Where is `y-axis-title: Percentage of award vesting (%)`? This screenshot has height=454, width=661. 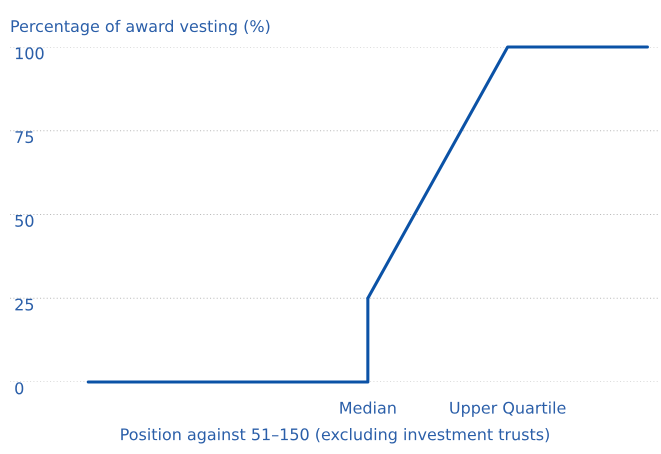
y-axis-title: Percentage of award vesting (%) is located at coordinates (141, 28).